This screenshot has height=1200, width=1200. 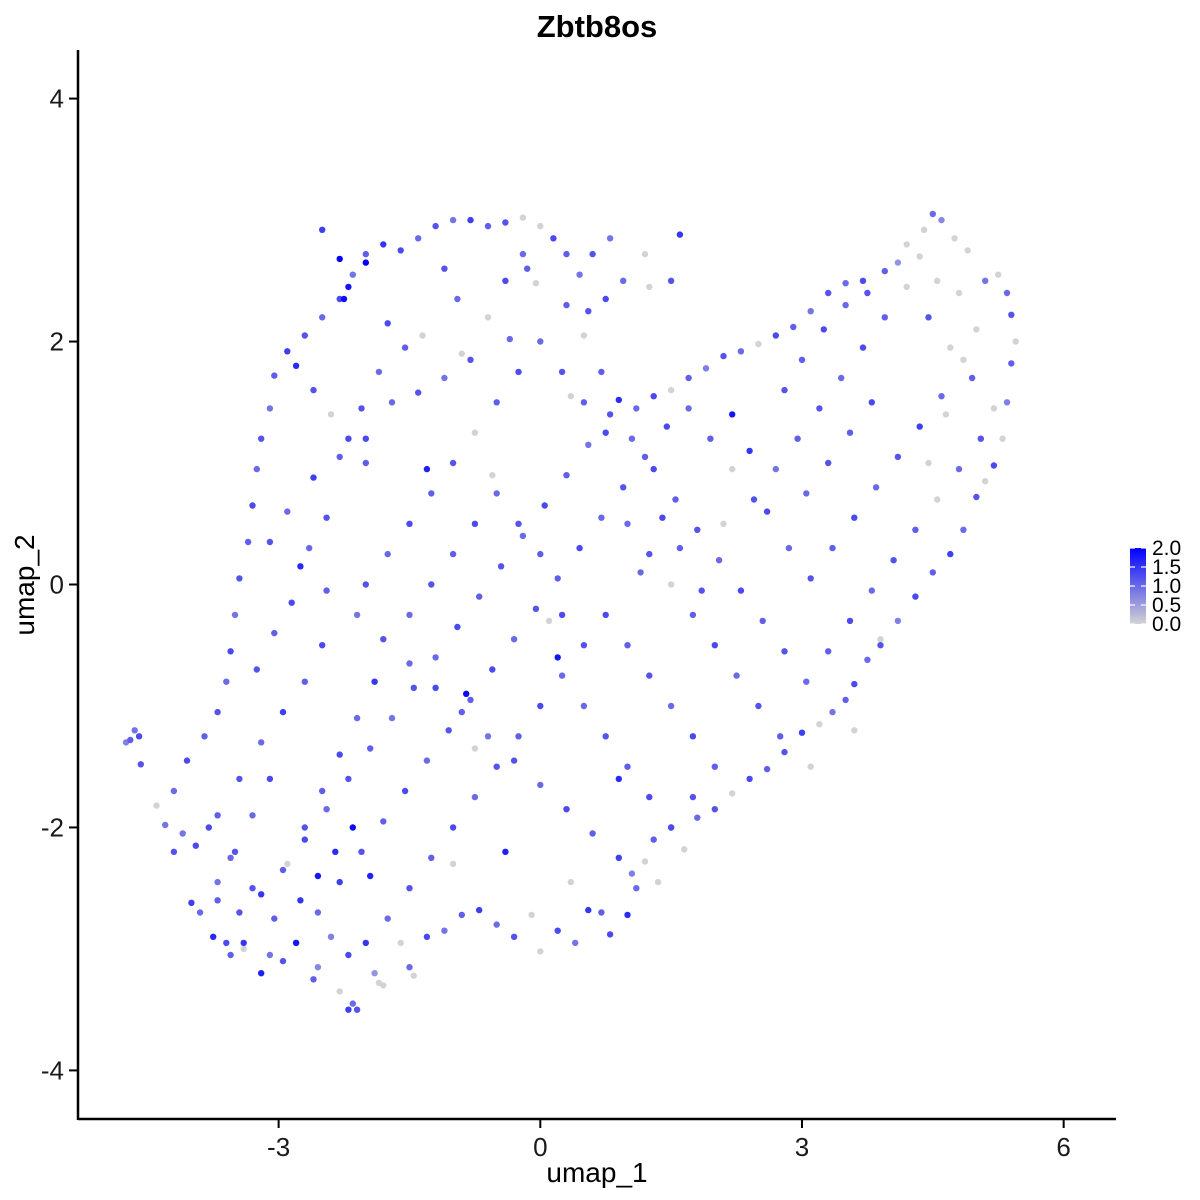 What do you see at coordinates (802, 1147) in the screenshot?
I see `x-tick-label: 3` at bounding box center [802, 1147].